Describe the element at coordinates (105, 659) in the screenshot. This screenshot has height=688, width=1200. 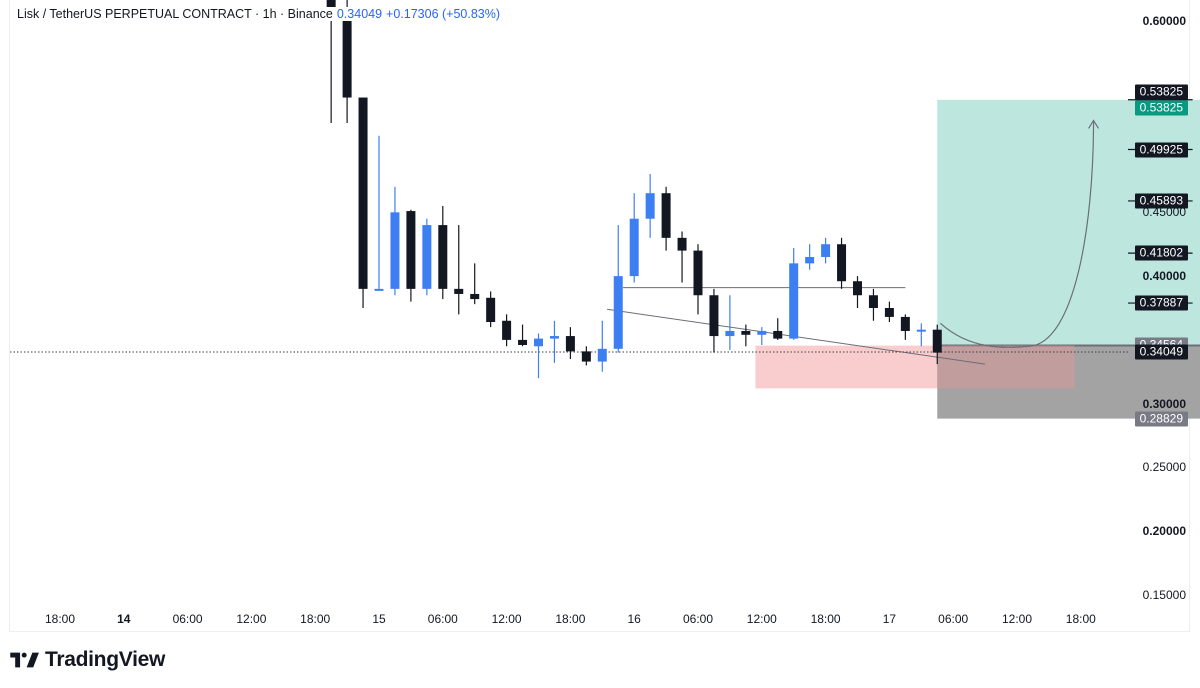
I see `brand-name: TradingView` at that location.